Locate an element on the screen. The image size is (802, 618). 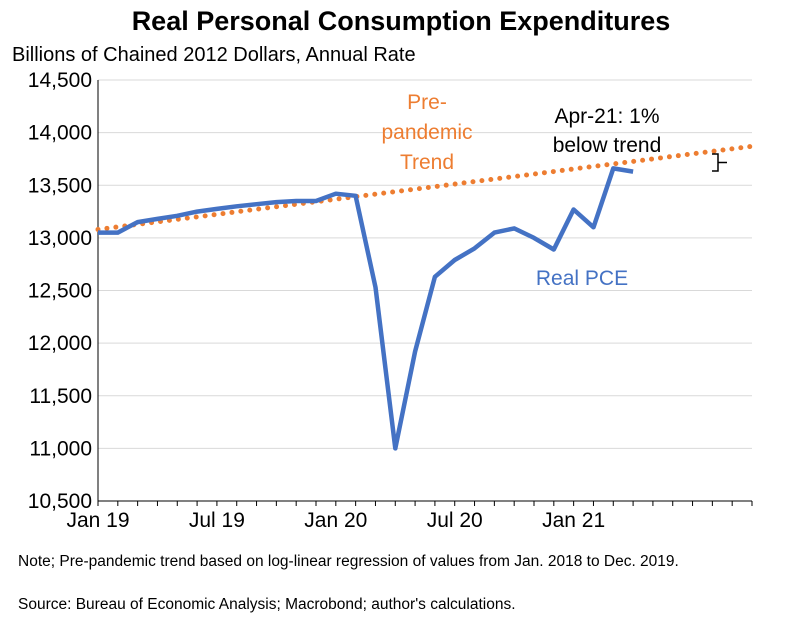
annotation-gap-label: Apr-21: 1% is located at coordinates (606, 116).